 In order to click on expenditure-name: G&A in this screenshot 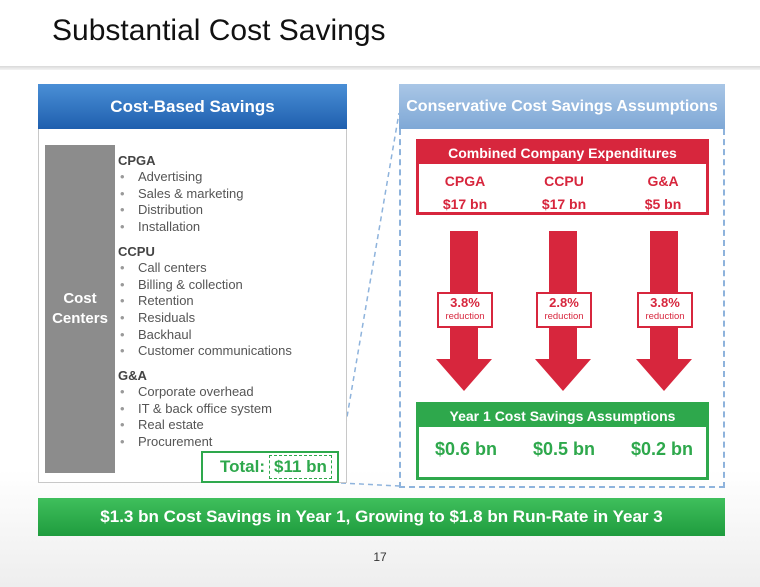, I will do `click(663, 181)`.